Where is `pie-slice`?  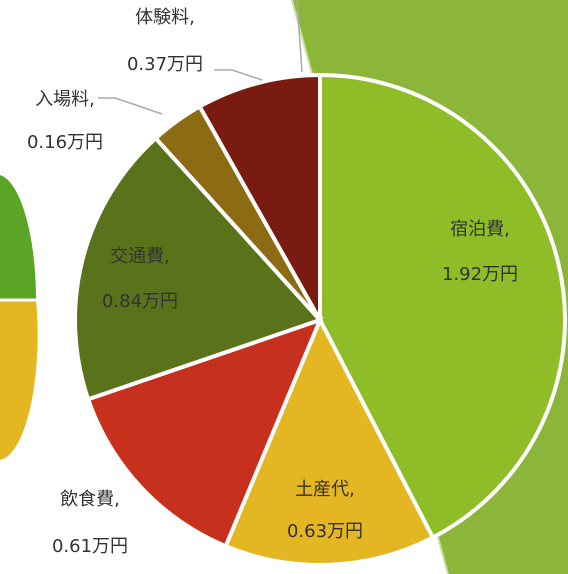
pie-slice is located at coordinates (259, 200).